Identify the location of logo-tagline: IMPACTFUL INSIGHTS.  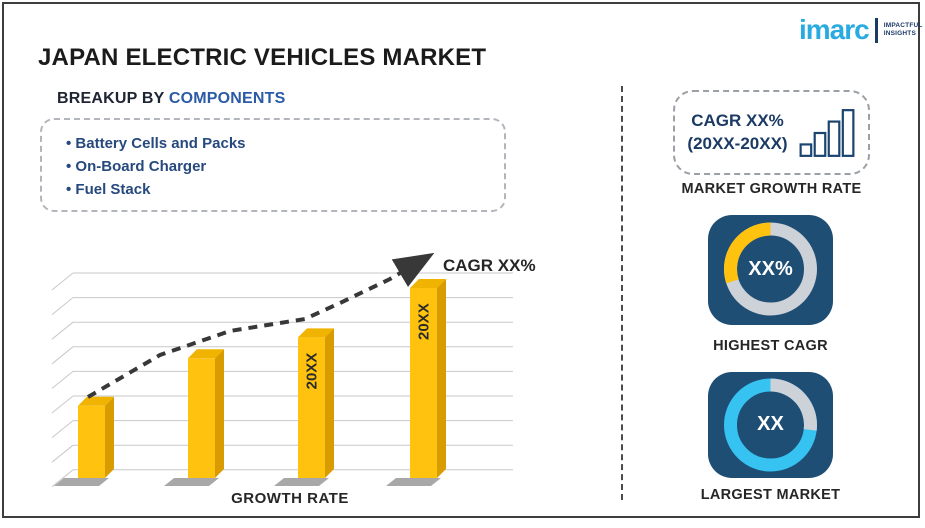
(903, 30).